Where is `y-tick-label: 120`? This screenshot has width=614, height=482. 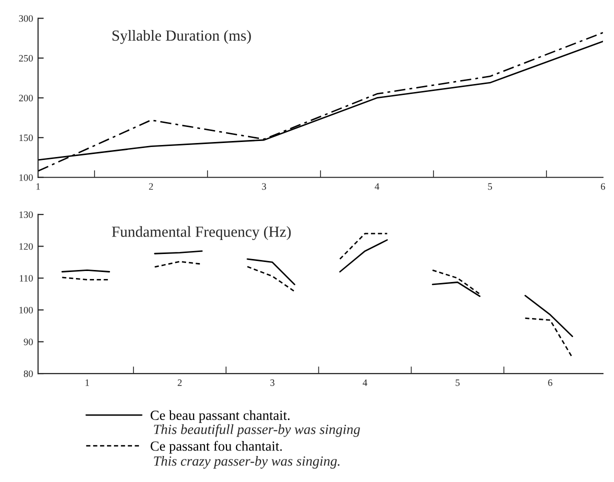
y-tick-label: 120 is located at coordinates (26, 246).